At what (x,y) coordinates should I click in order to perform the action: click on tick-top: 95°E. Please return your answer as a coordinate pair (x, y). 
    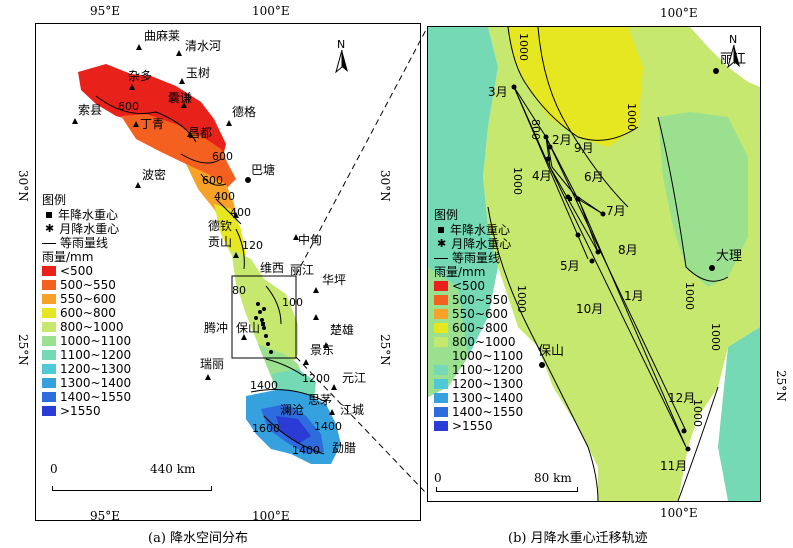
    Looking at the image, I should click on (105, 11).